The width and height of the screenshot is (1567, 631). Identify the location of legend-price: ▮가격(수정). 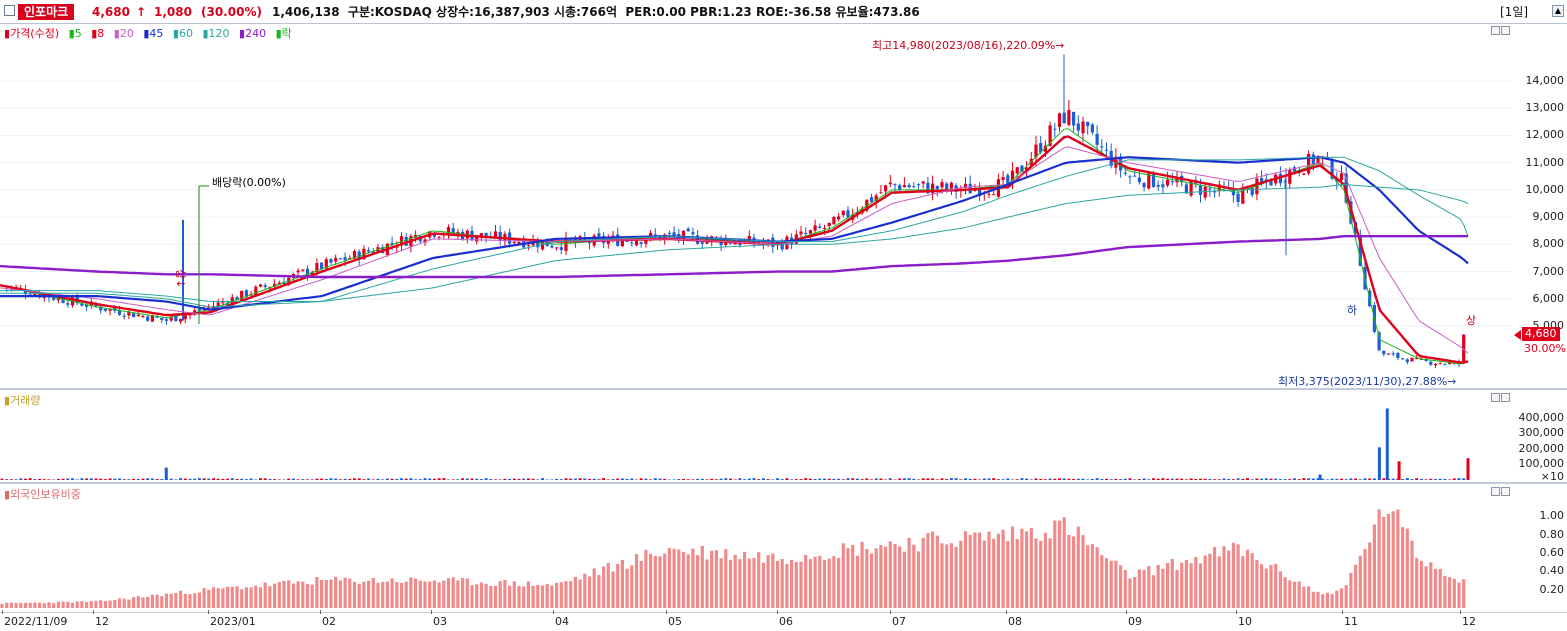
(33, 33).